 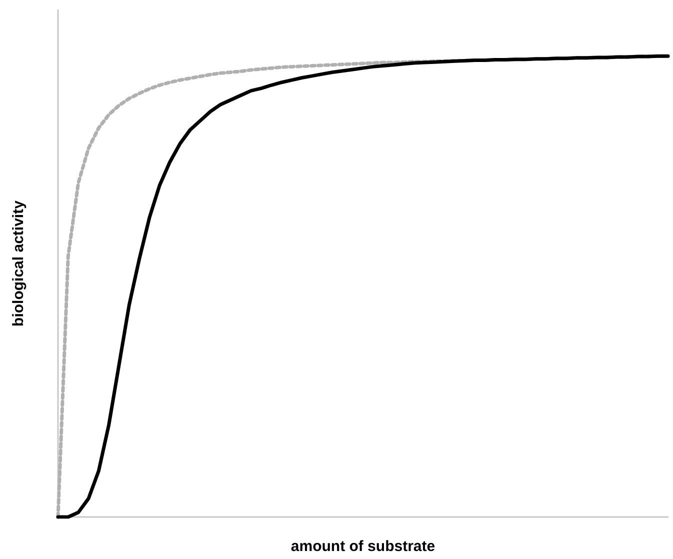 I want to click on x-axis-title: amount of substrate, so click(x=363, y=546).